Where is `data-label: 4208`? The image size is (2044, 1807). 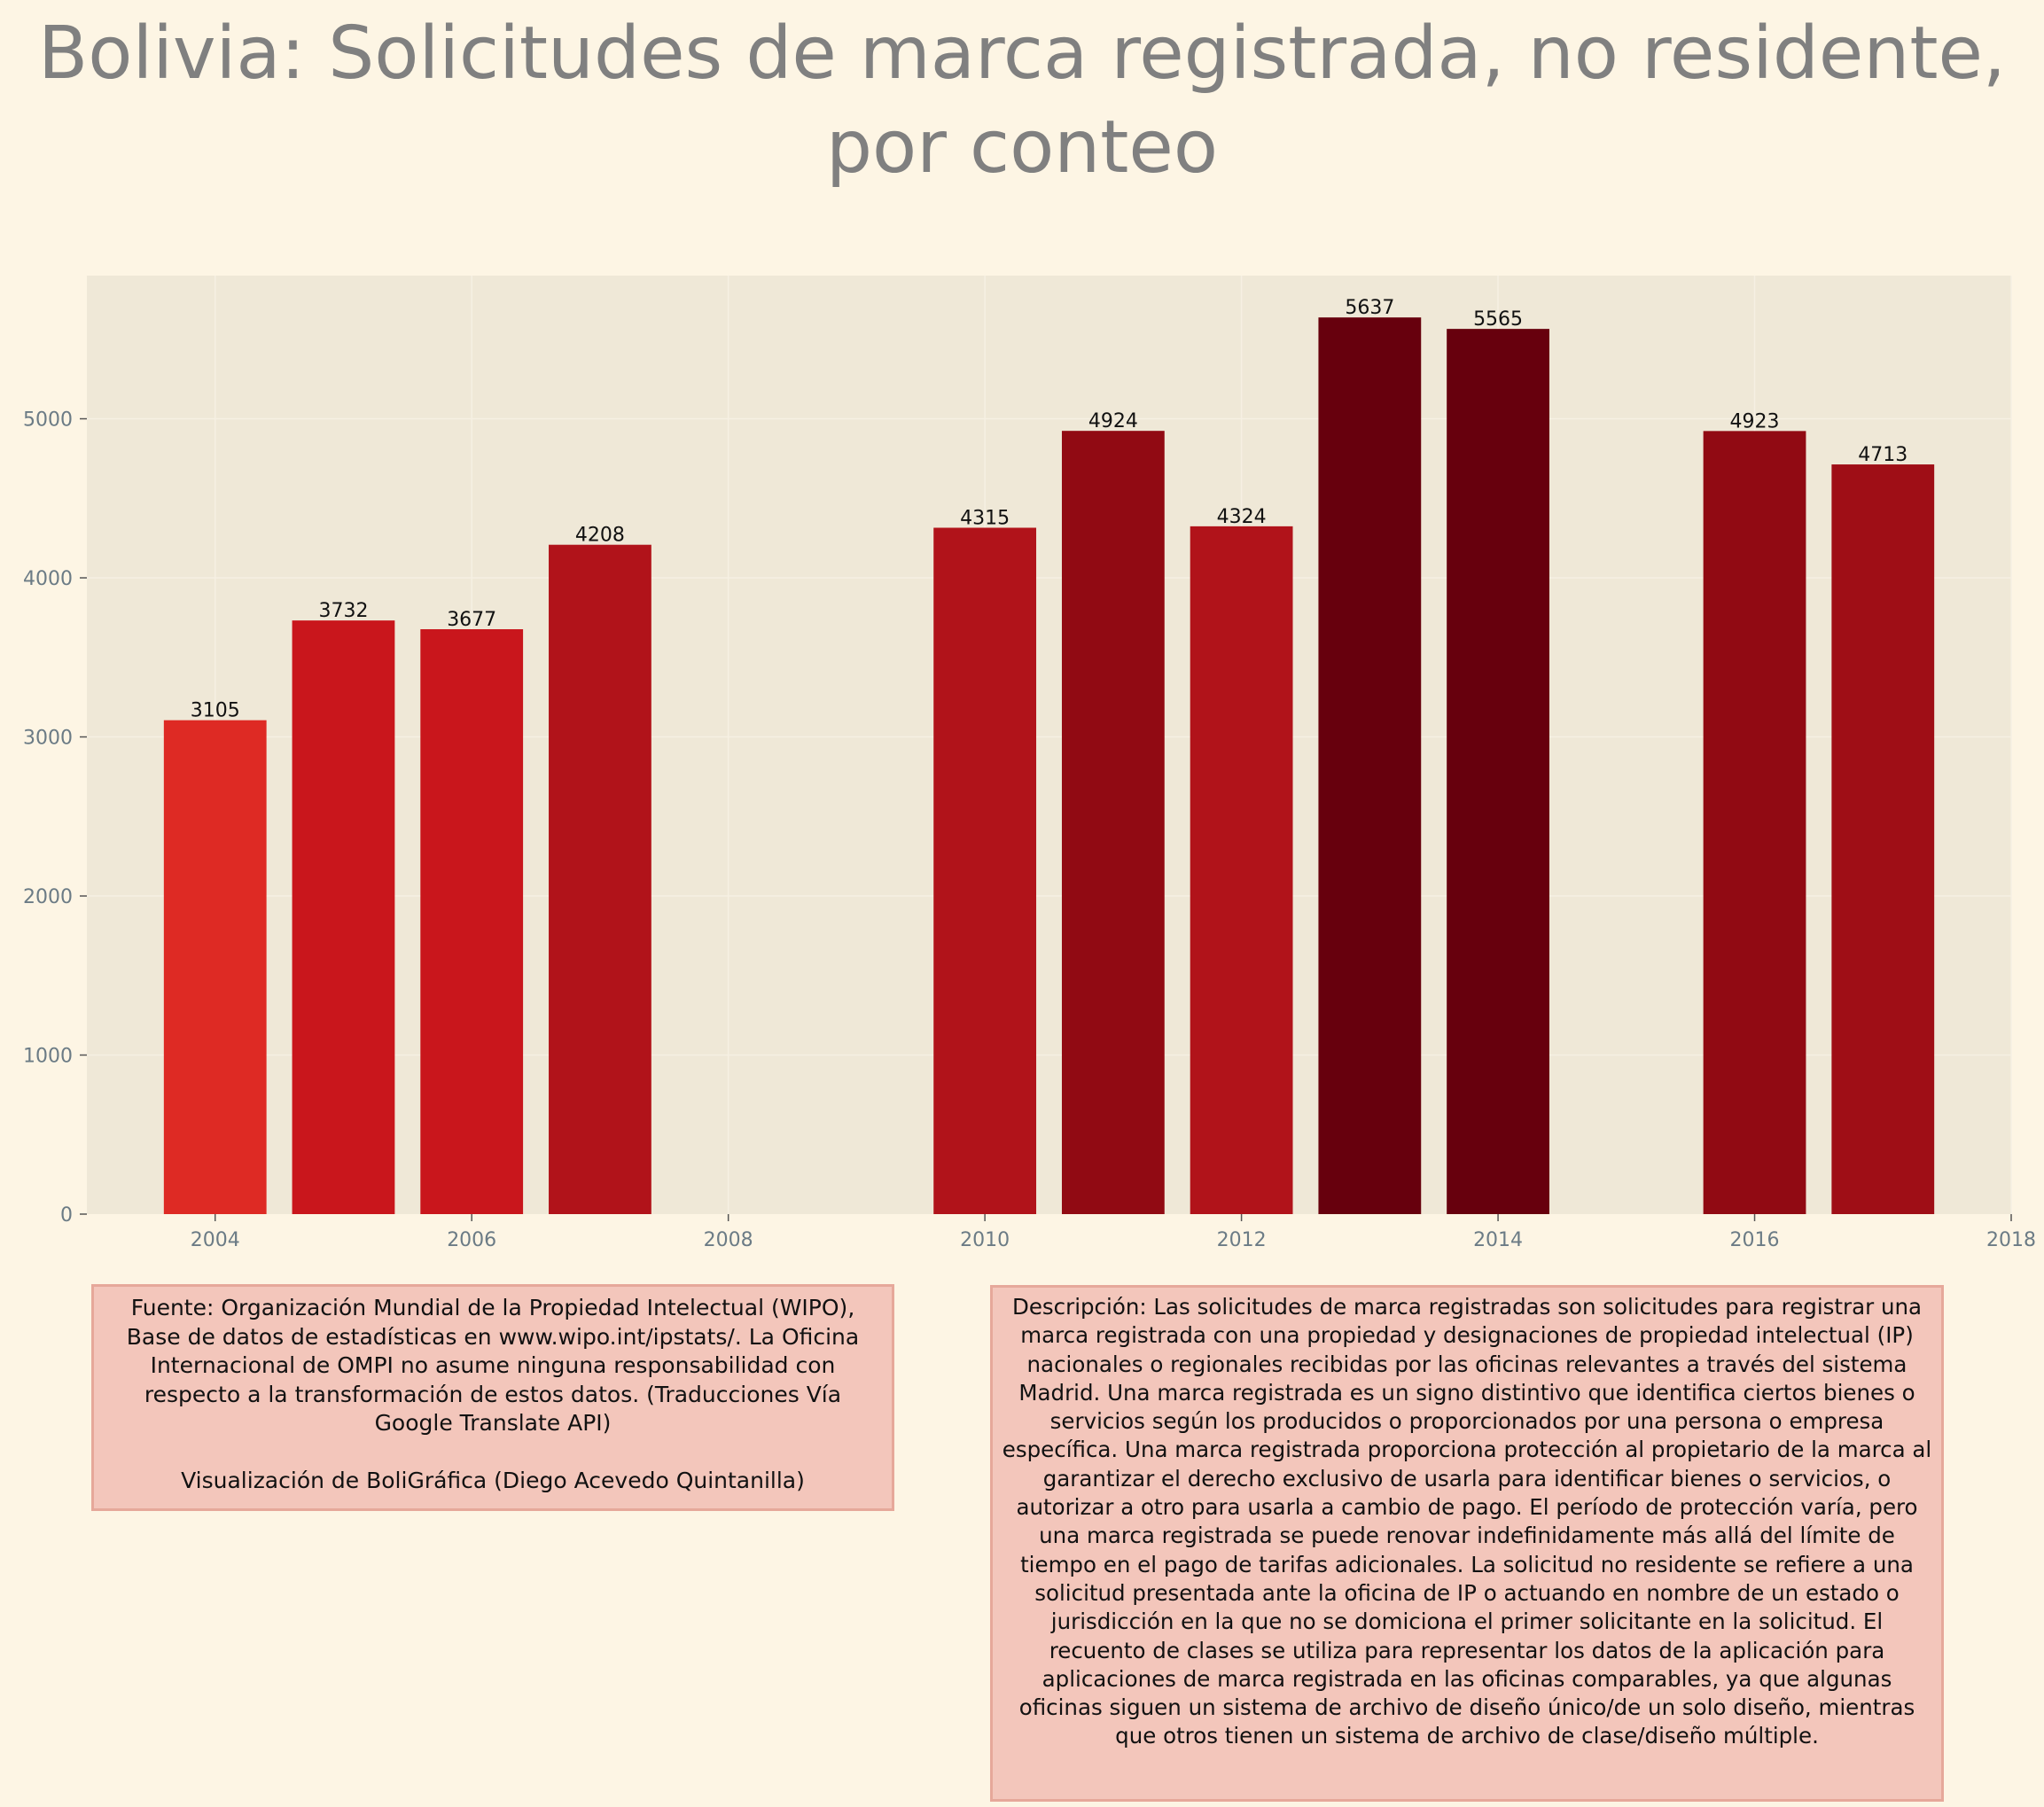 data-label: 4208 is located at coordinates (600, 536).